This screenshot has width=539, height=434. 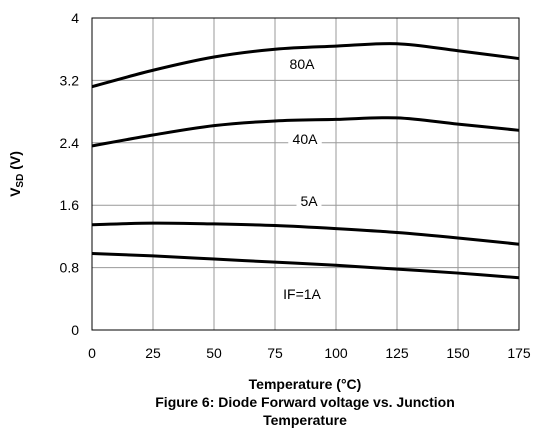 What do you see at coordinates (153, 353) in the screenshot?
I see `x-tick-label-1: 25` at bounding box center [153, 353].